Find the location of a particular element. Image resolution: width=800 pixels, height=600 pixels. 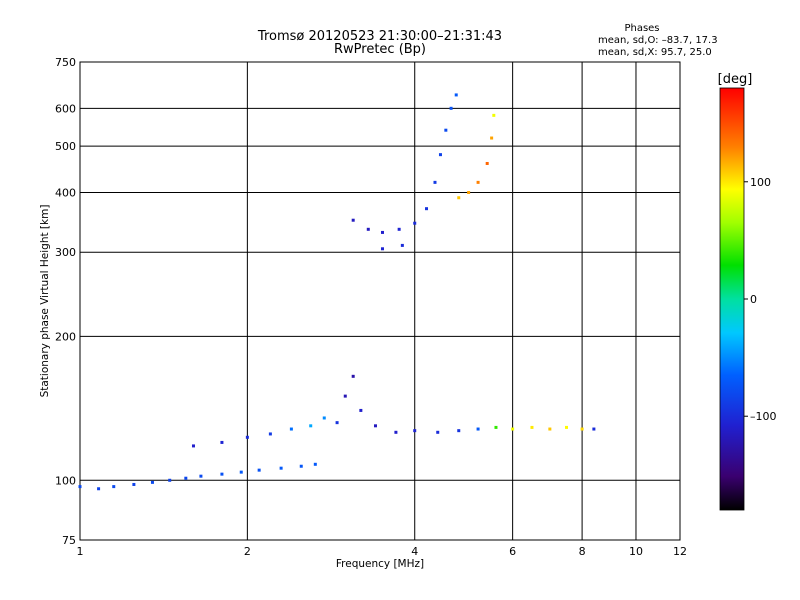

x-tick-label: 2 is located at coordinates (247, 551).